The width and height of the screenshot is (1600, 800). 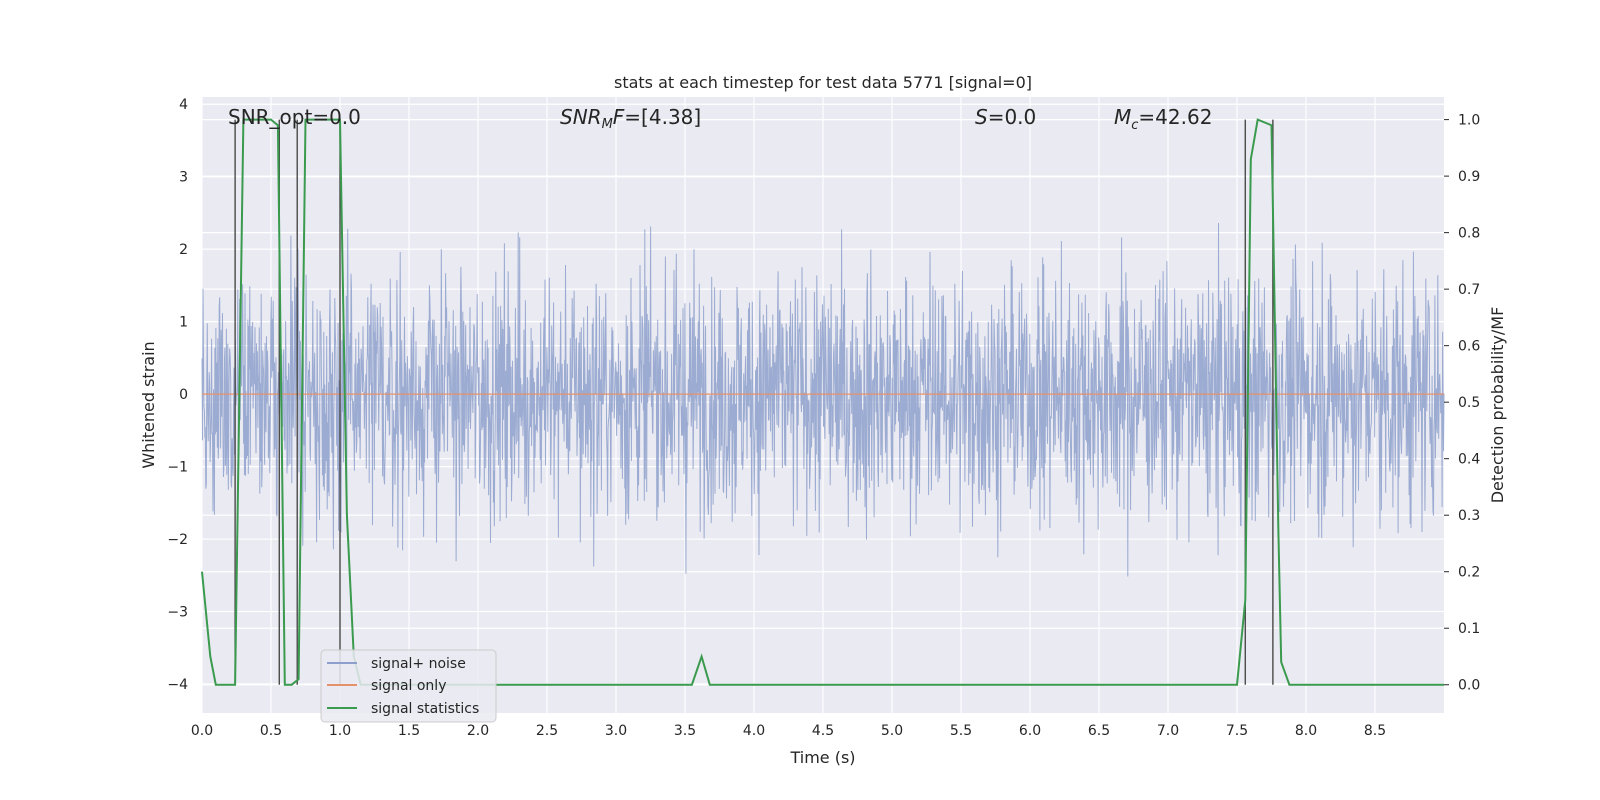 I want to click on y-right-tick-label: 1.0, so click(x=1469, y=121).